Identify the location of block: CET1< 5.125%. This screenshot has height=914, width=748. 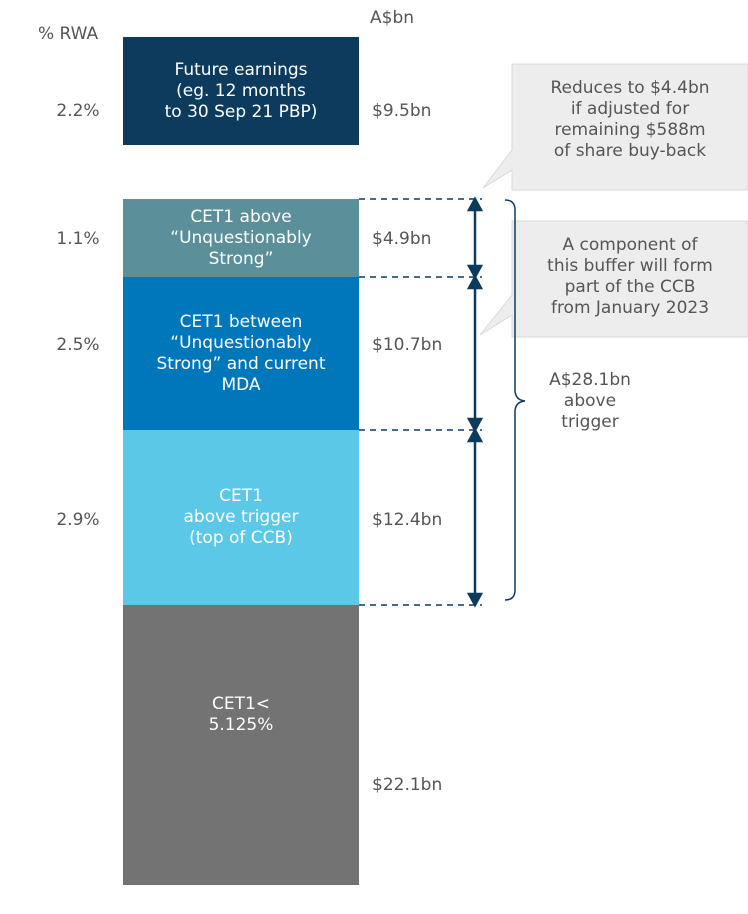
(241, 745).